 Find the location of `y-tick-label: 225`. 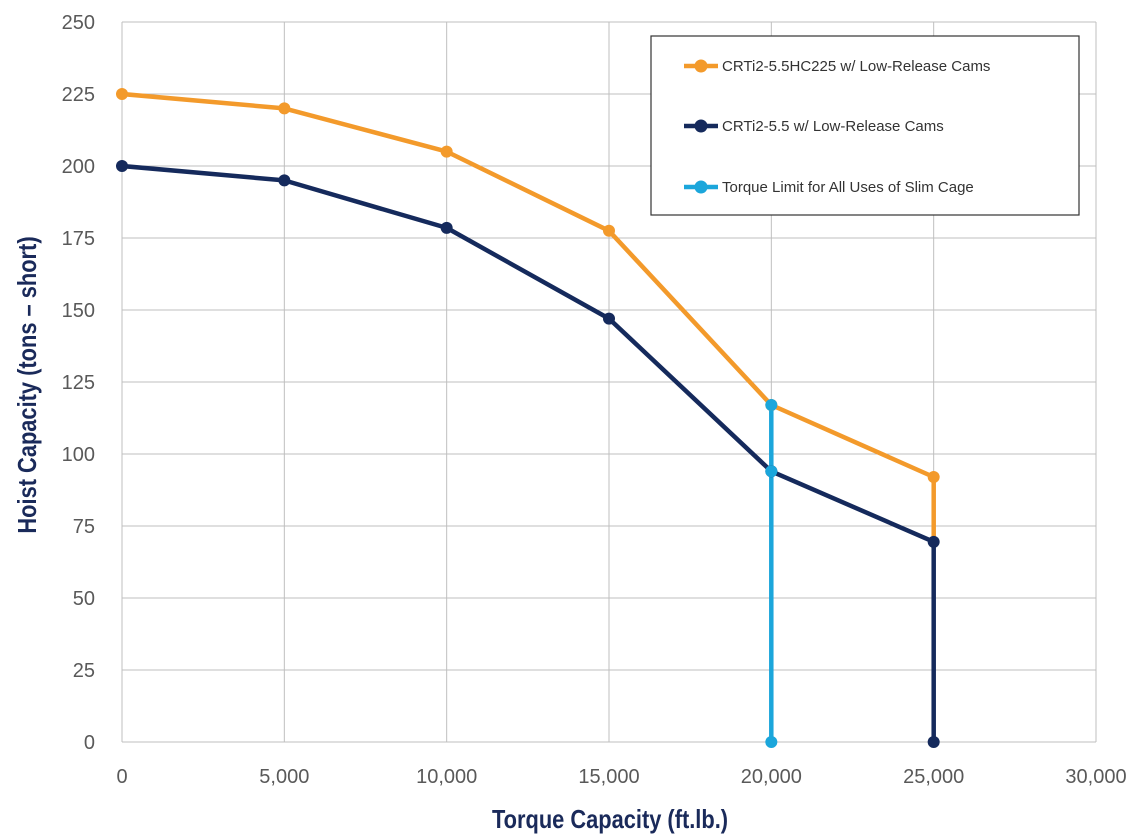

y-tick-label: 225 is located at coordinates (78, 95).